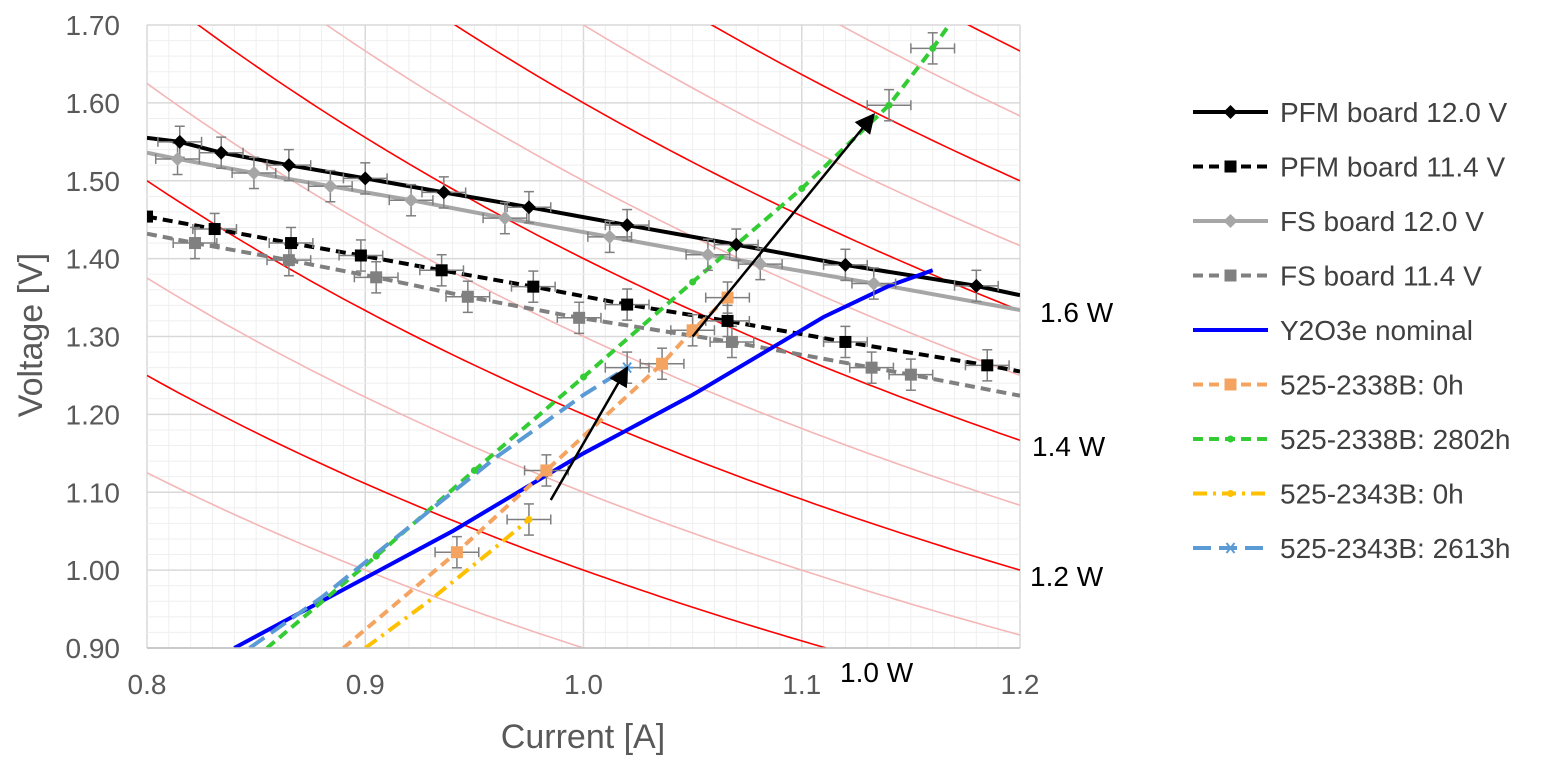 Image resolution: width=1557 pixels, height=766 pixels. I want to click on legend-item: FS board 12.0 V, so click(1338, 221).